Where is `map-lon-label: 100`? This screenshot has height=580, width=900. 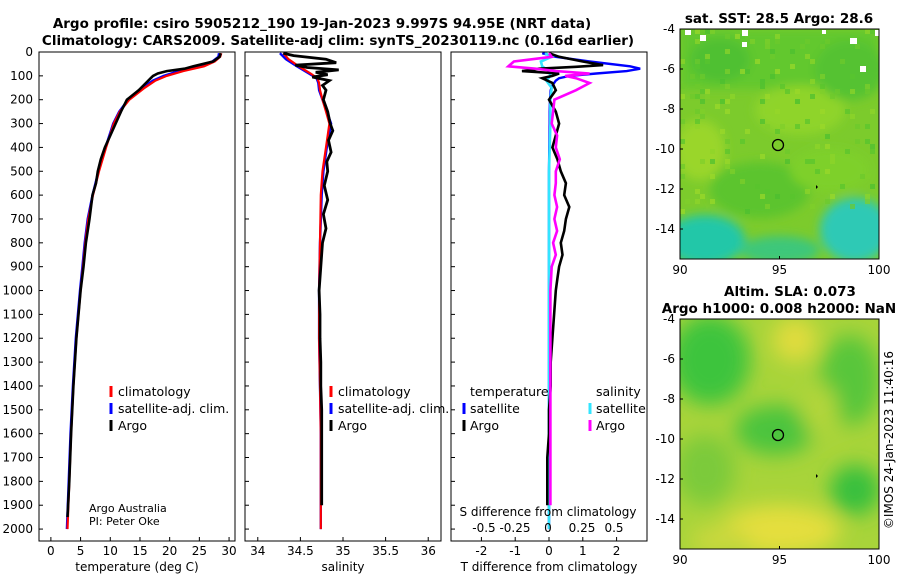
map-lon-label: 100 is located at coordinates (879, 270).